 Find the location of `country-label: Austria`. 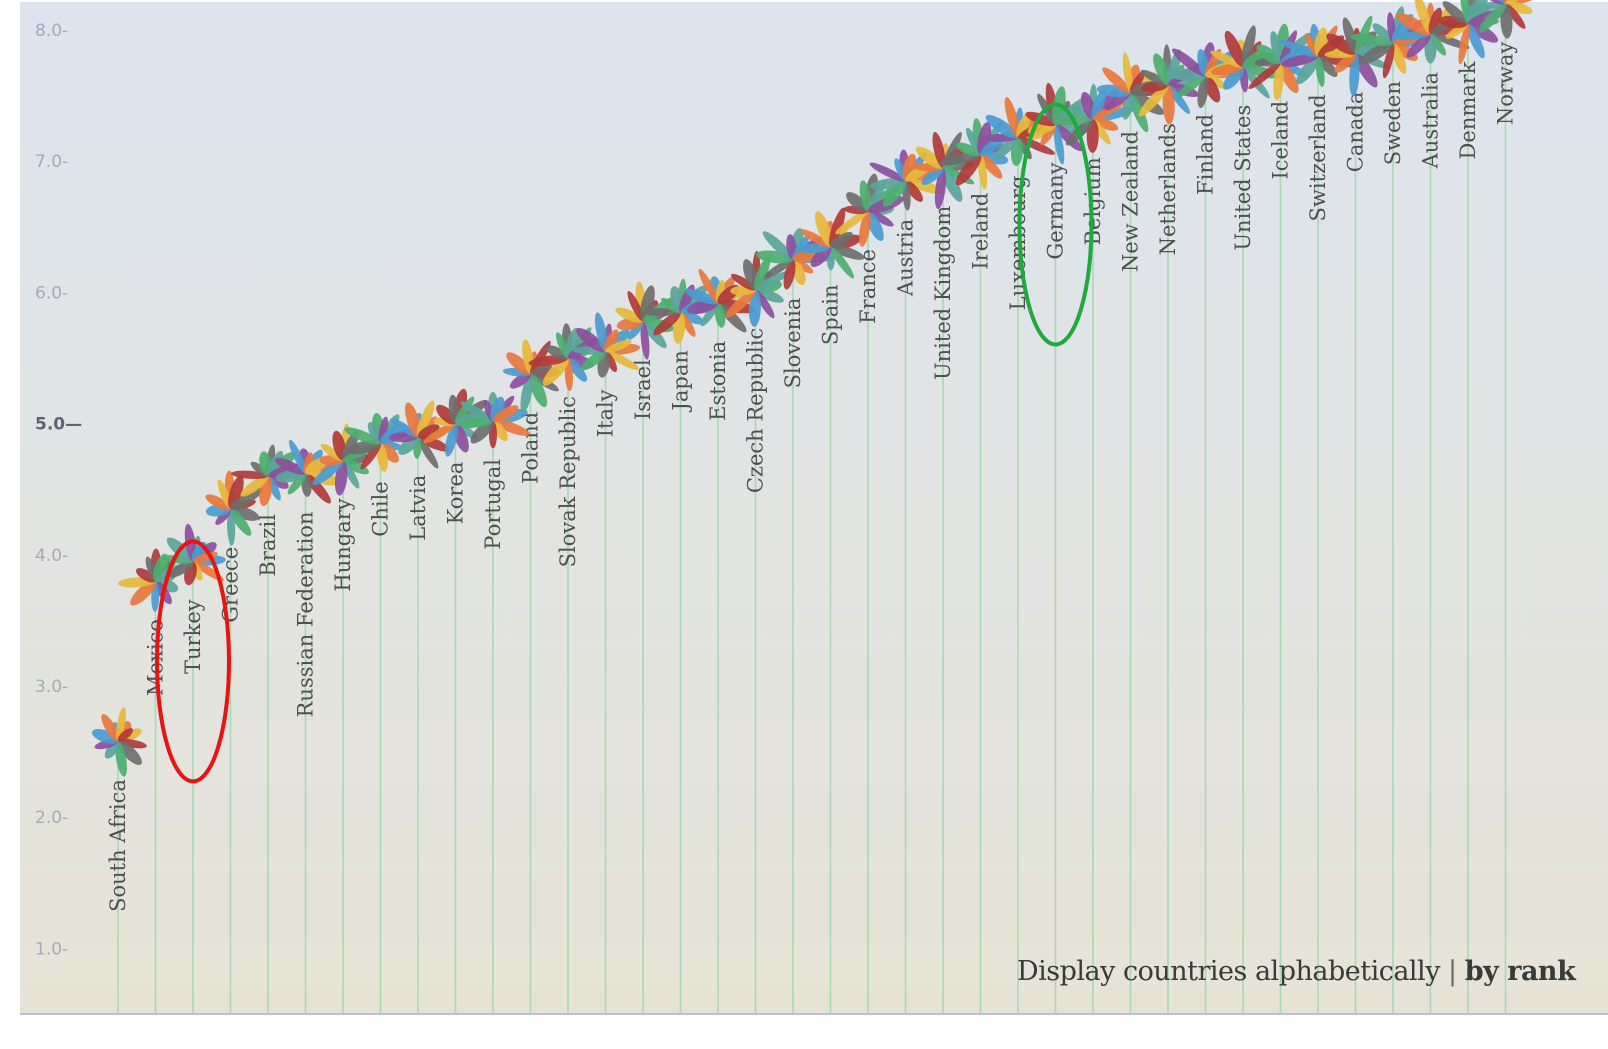

country-label: Austria is located at coordinates (906, 258).